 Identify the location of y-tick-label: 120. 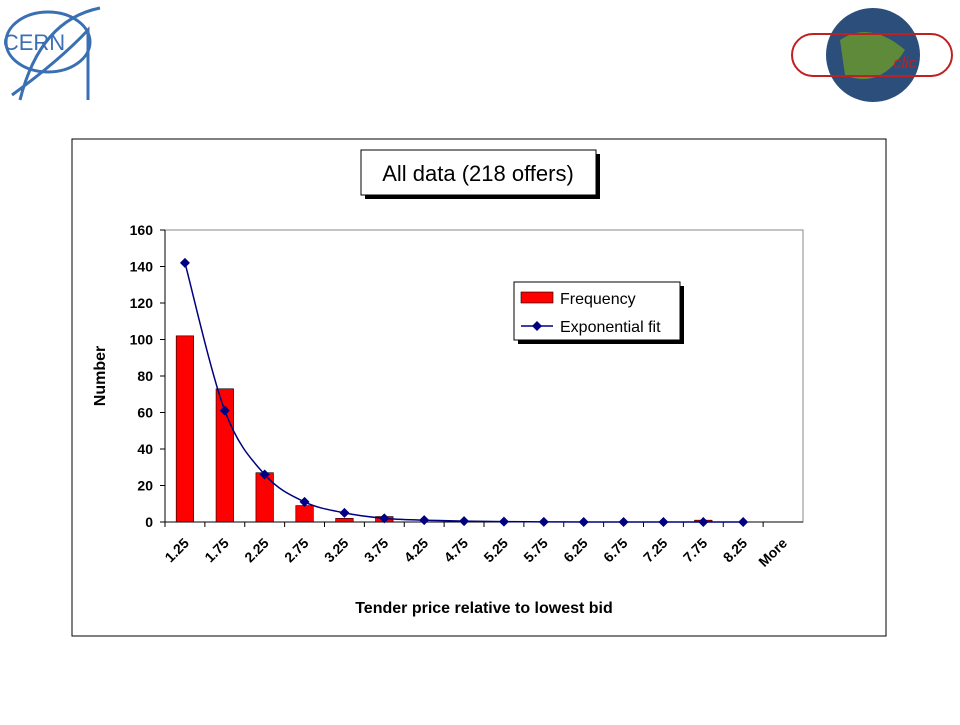
(142, 303).